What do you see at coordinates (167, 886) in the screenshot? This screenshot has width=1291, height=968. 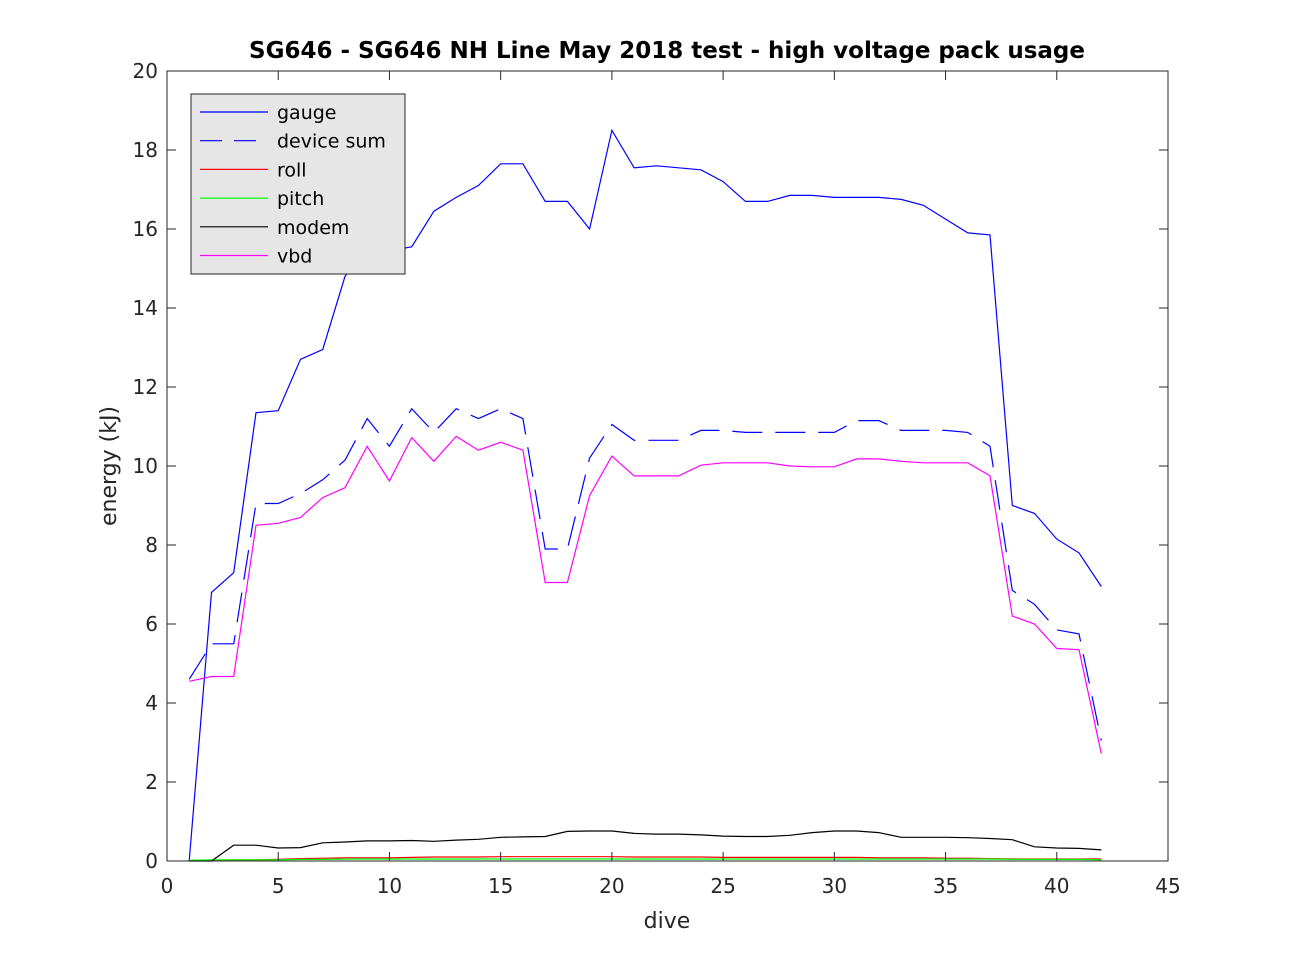 I see `x-tick-label: 0` at bounding box center [167, 886].